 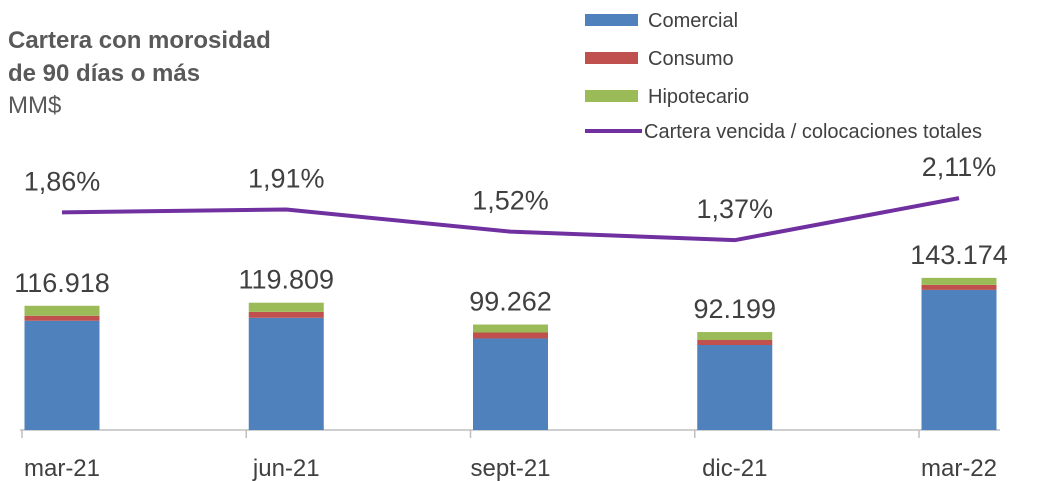 I want to click on chart-title: Cartera con morosidad, so click(x=139, y=40).